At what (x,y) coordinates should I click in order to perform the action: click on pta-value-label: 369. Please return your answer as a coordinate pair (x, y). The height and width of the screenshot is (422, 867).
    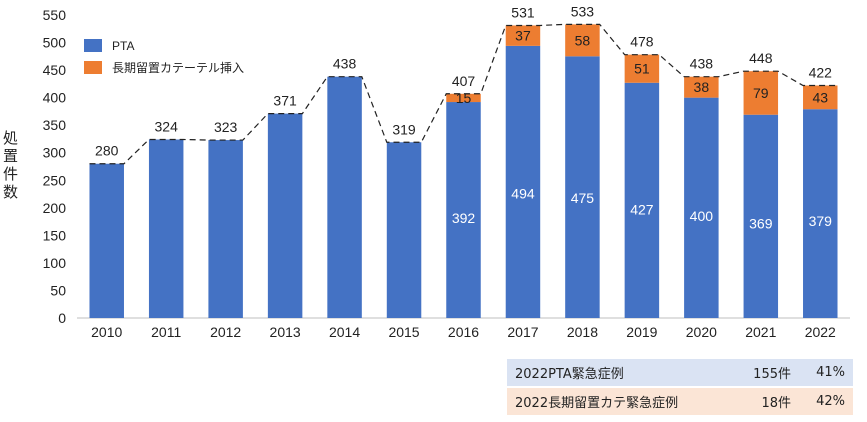
    Looking at the image, I should click on (761, 224).